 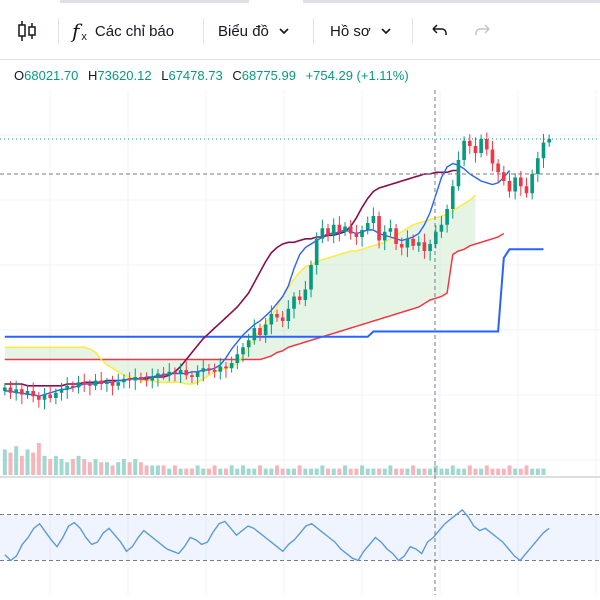 I want to click on profile-menu-label: Hồ sơ, so click(x=350, y=31).